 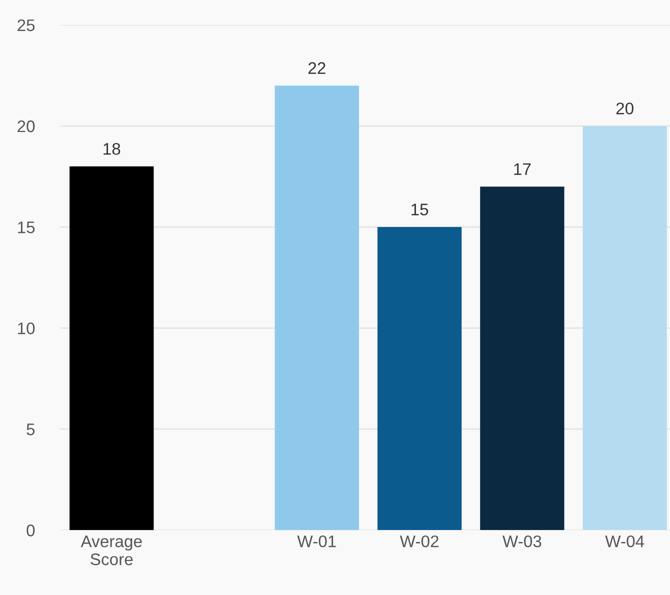 What do you see at coordinates (26, 25) in the screenshot?
I see `y-tick-label: 25` at bounding box center [26, 25].